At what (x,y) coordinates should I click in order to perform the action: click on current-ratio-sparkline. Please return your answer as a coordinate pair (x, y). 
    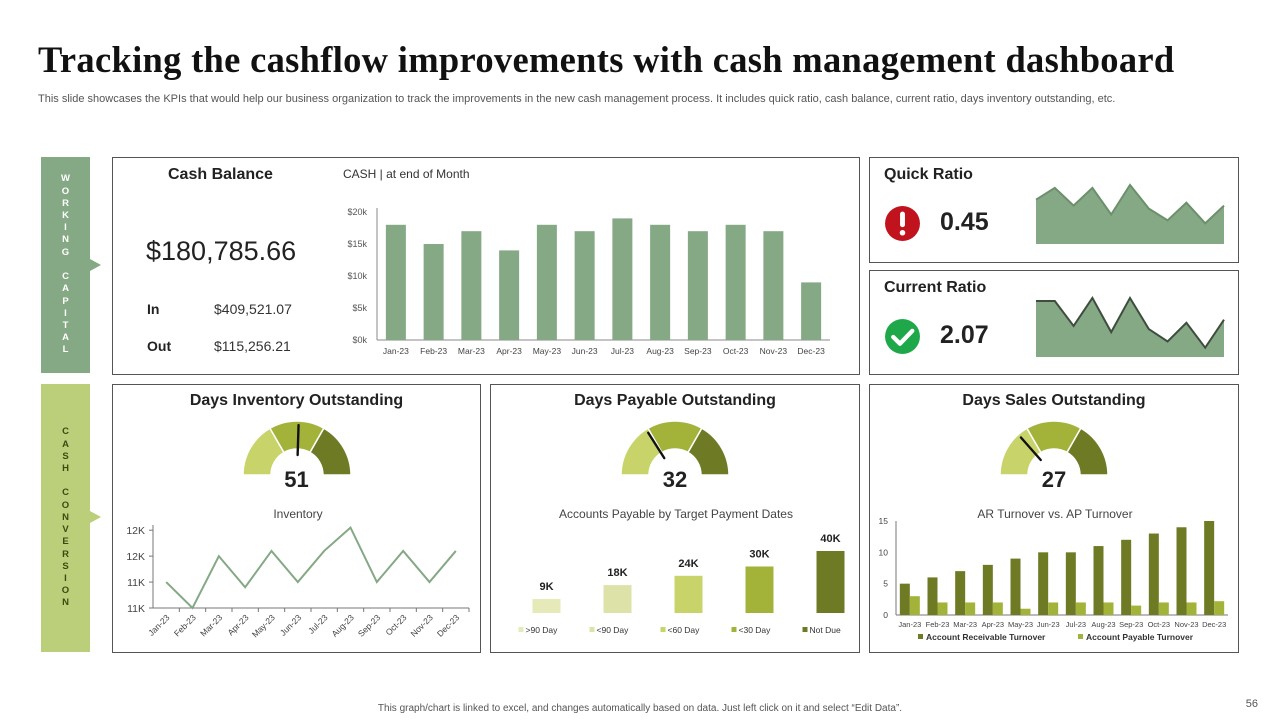
    Looking at the image, I should click on (1132, 325).